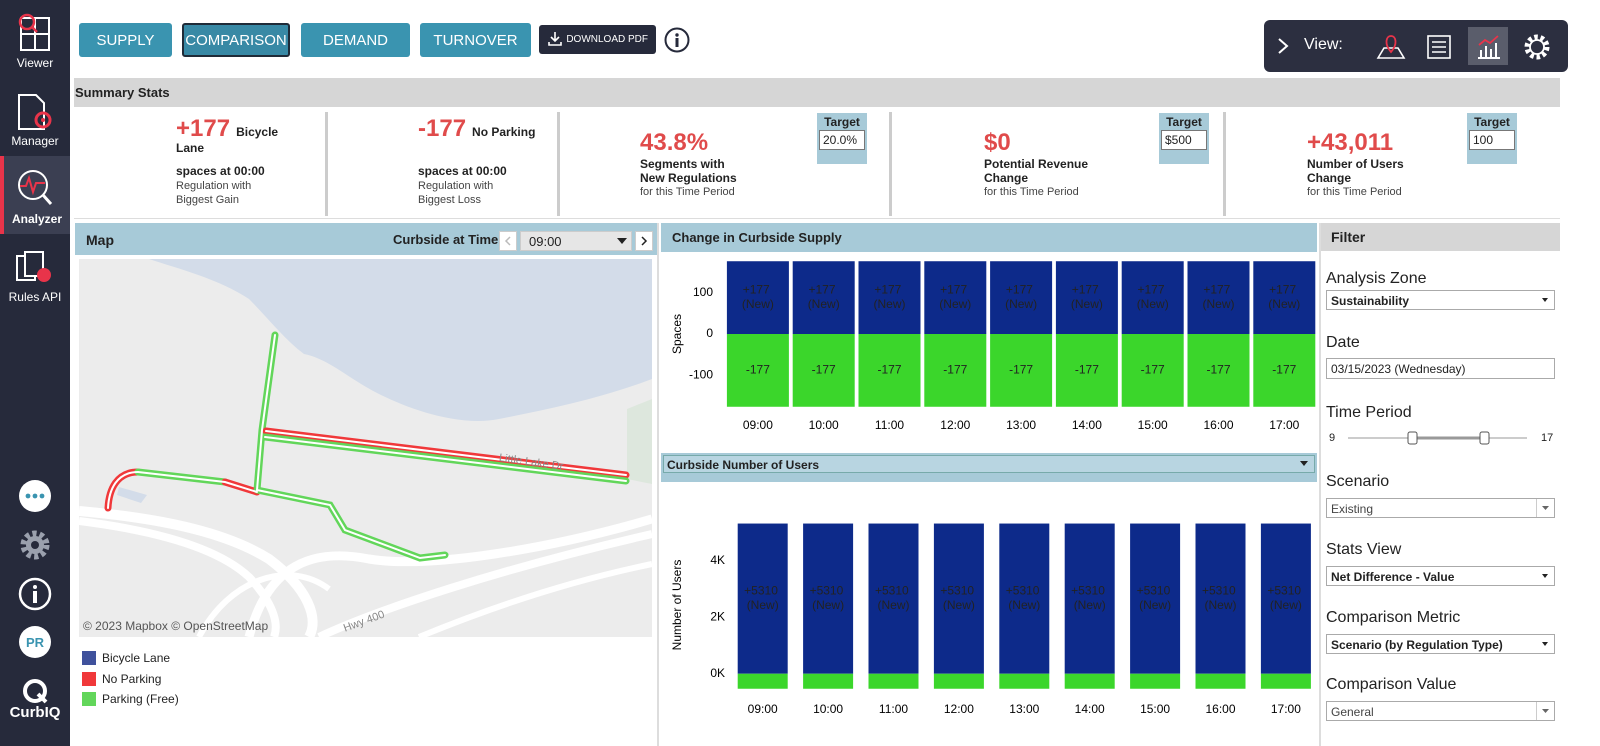 Image resolution: width=1600 pixels, height=746 pixels. Describe the element at coordinates (890, 164) in the screenshot. I see `card-divider` at that location.